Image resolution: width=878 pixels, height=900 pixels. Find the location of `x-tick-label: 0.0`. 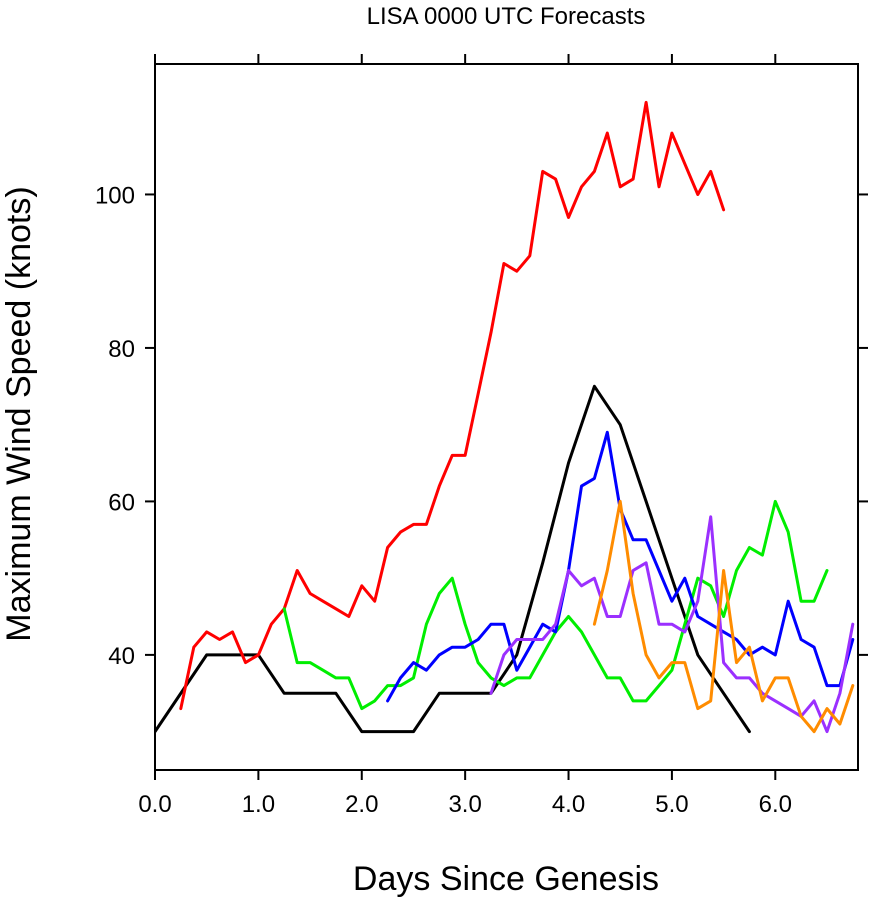

x-tick-label: 0.0 is located at coordinates (154, 804).